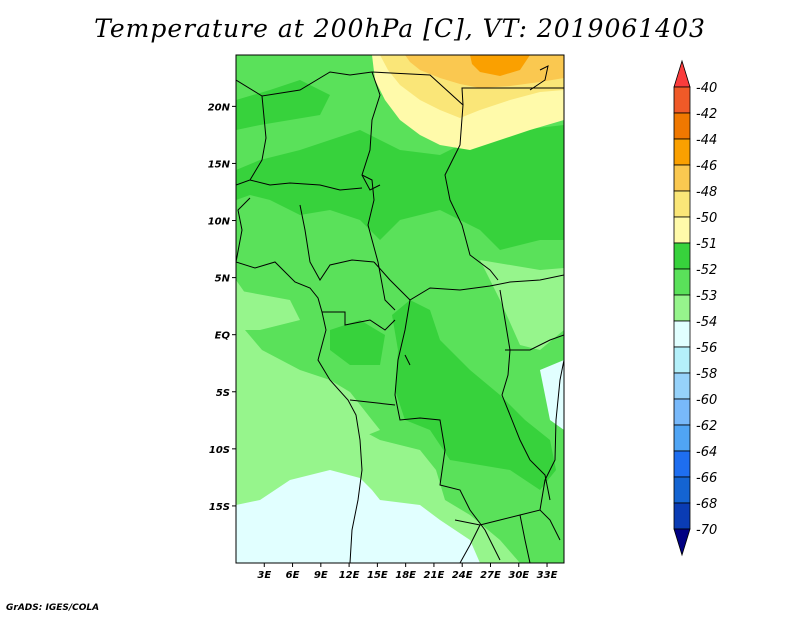  I want to click on lon-tick-label: 27E, so click(490, 575).